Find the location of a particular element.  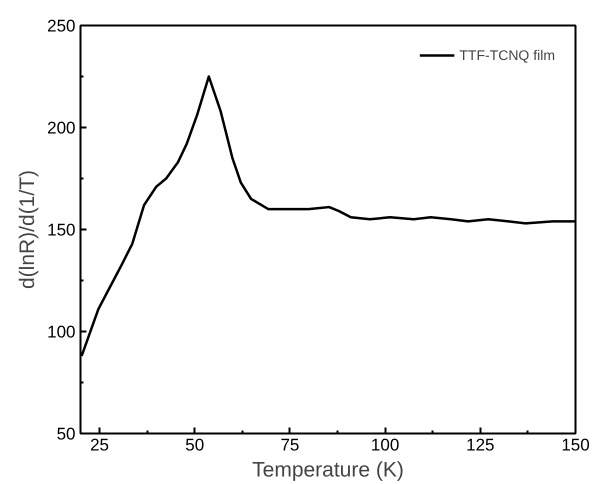

x-tick-label: 50 is located at coordinates (194, 445).